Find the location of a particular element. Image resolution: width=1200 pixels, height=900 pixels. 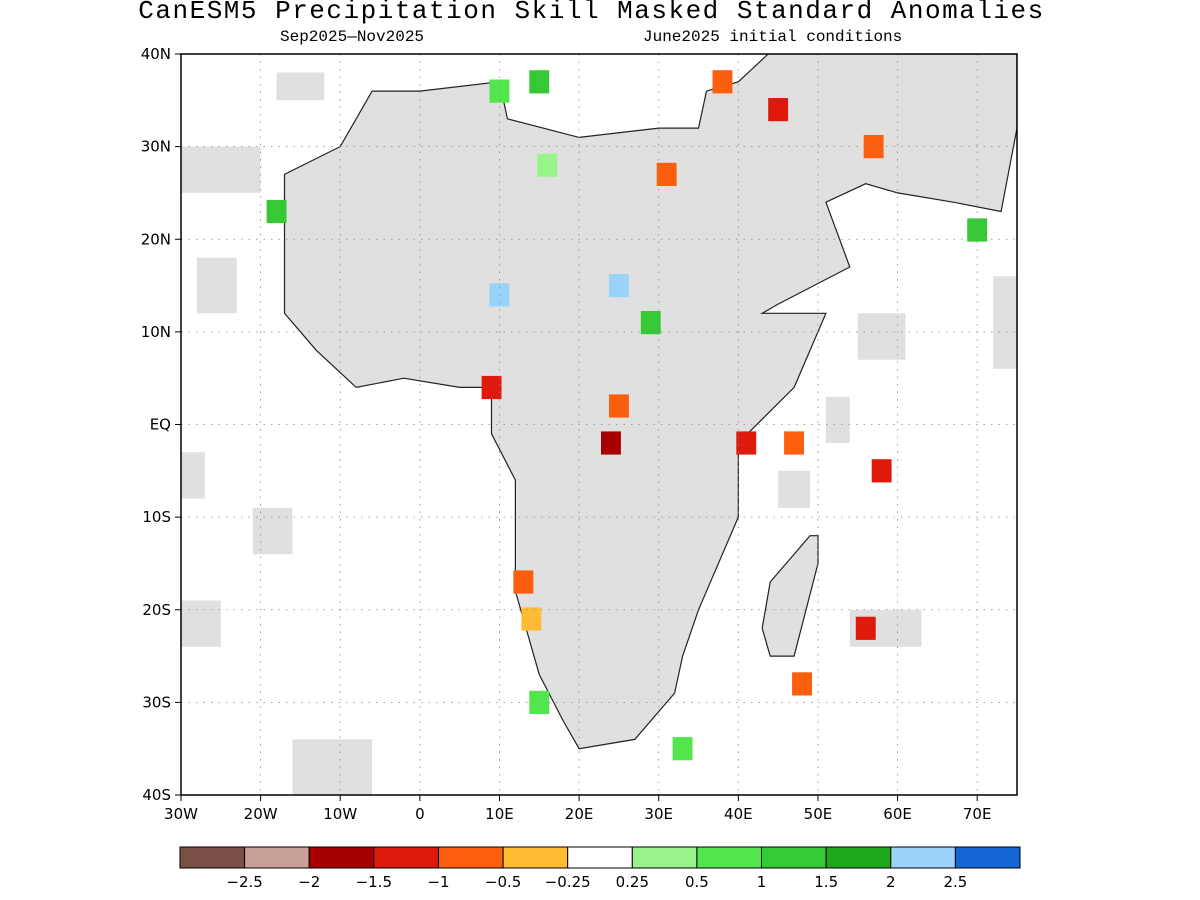

y-tick-label: 10N is located at coordinates (156, 332).